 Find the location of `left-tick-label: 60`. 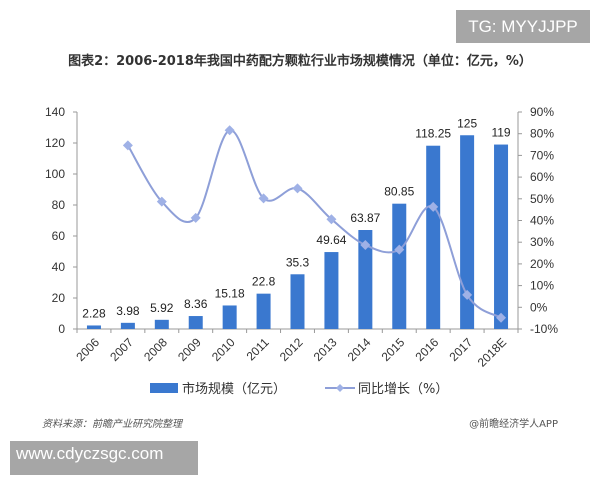

left-tick-label: 60 is located at coordinates (59, 236).